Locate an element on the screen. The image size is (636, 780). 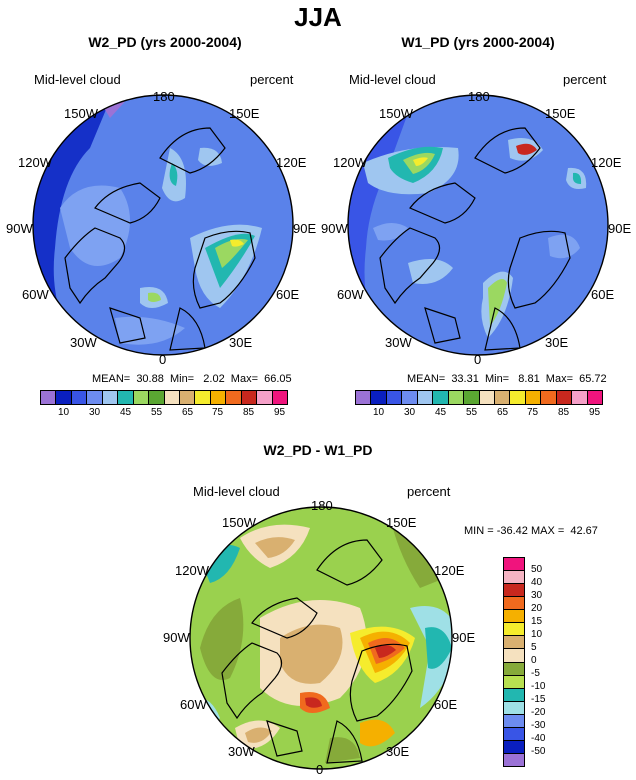
panel1-units-label: percent is located at coordinates (272, 79).